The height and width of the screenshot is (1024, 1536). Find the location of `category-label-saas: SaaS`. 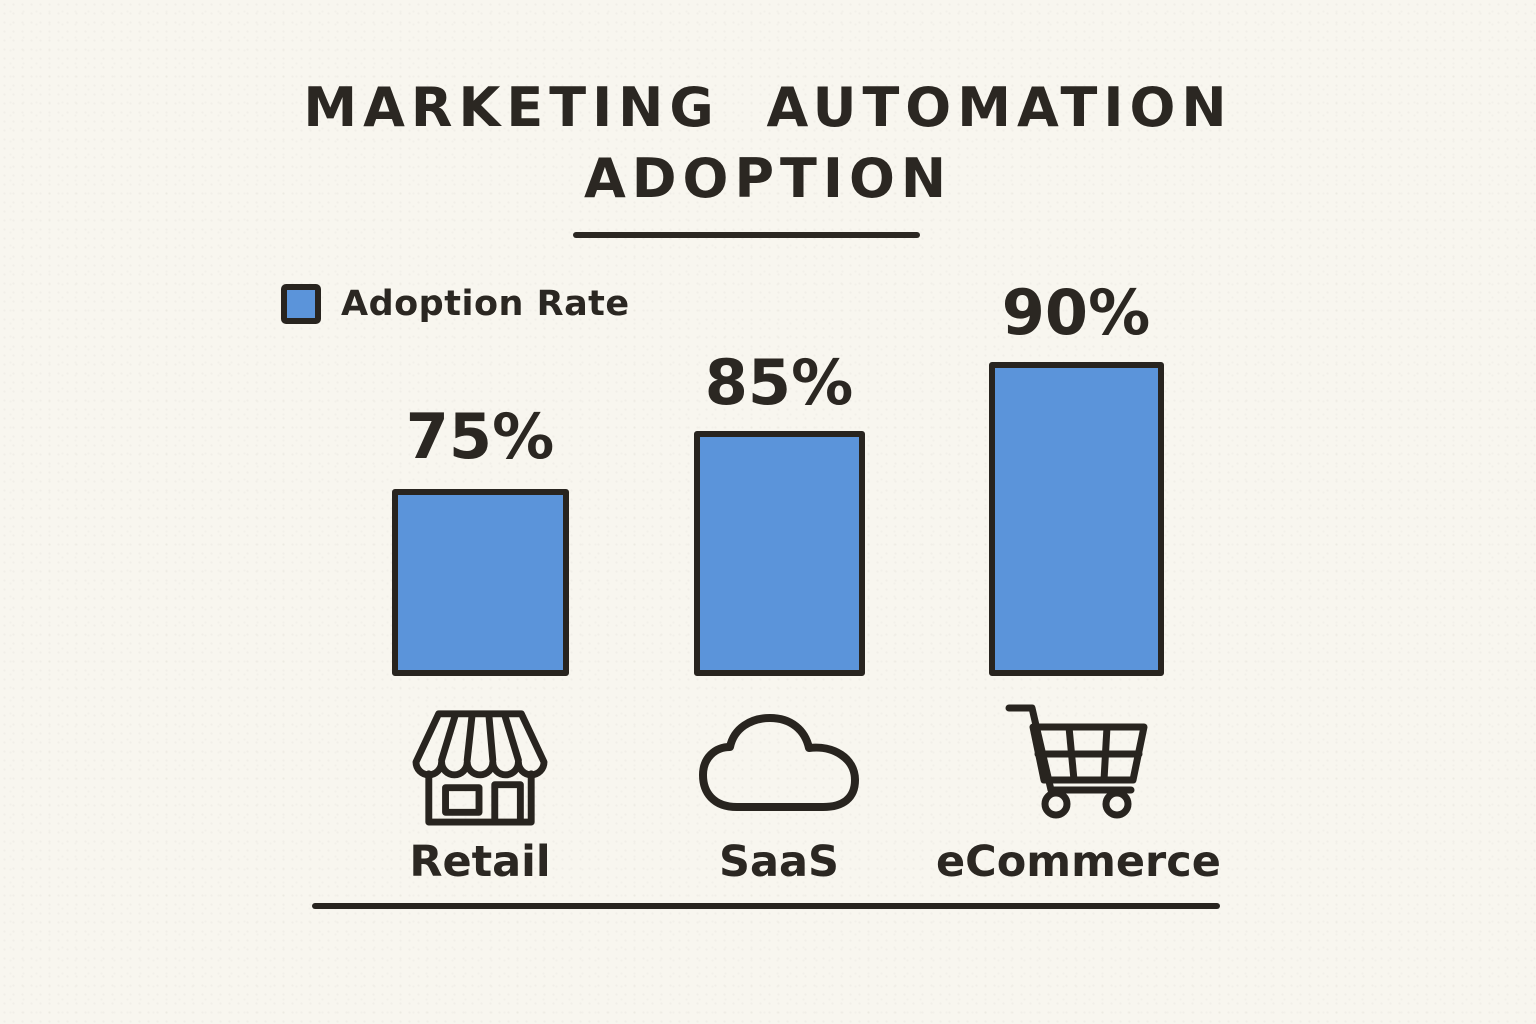

category-label-saas: SaaS is located at coordinates (779, 862).